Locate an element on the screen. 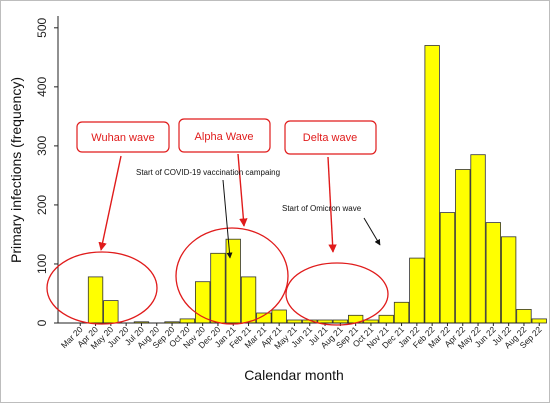 This screenshot has height=403, width=550. vaccination-annotation: Start of COVID-19 vaccination campaing is located at coordinates (208, 172).